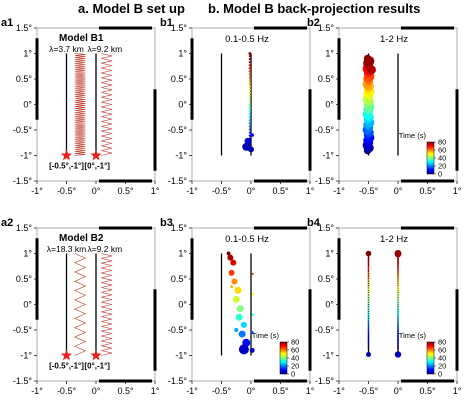 This screenshot has width=474, height=412. What do you see at coordinates (430, 158) in the screenshot?
I see `colorbar-gradient` at bounding box center [430, 158].